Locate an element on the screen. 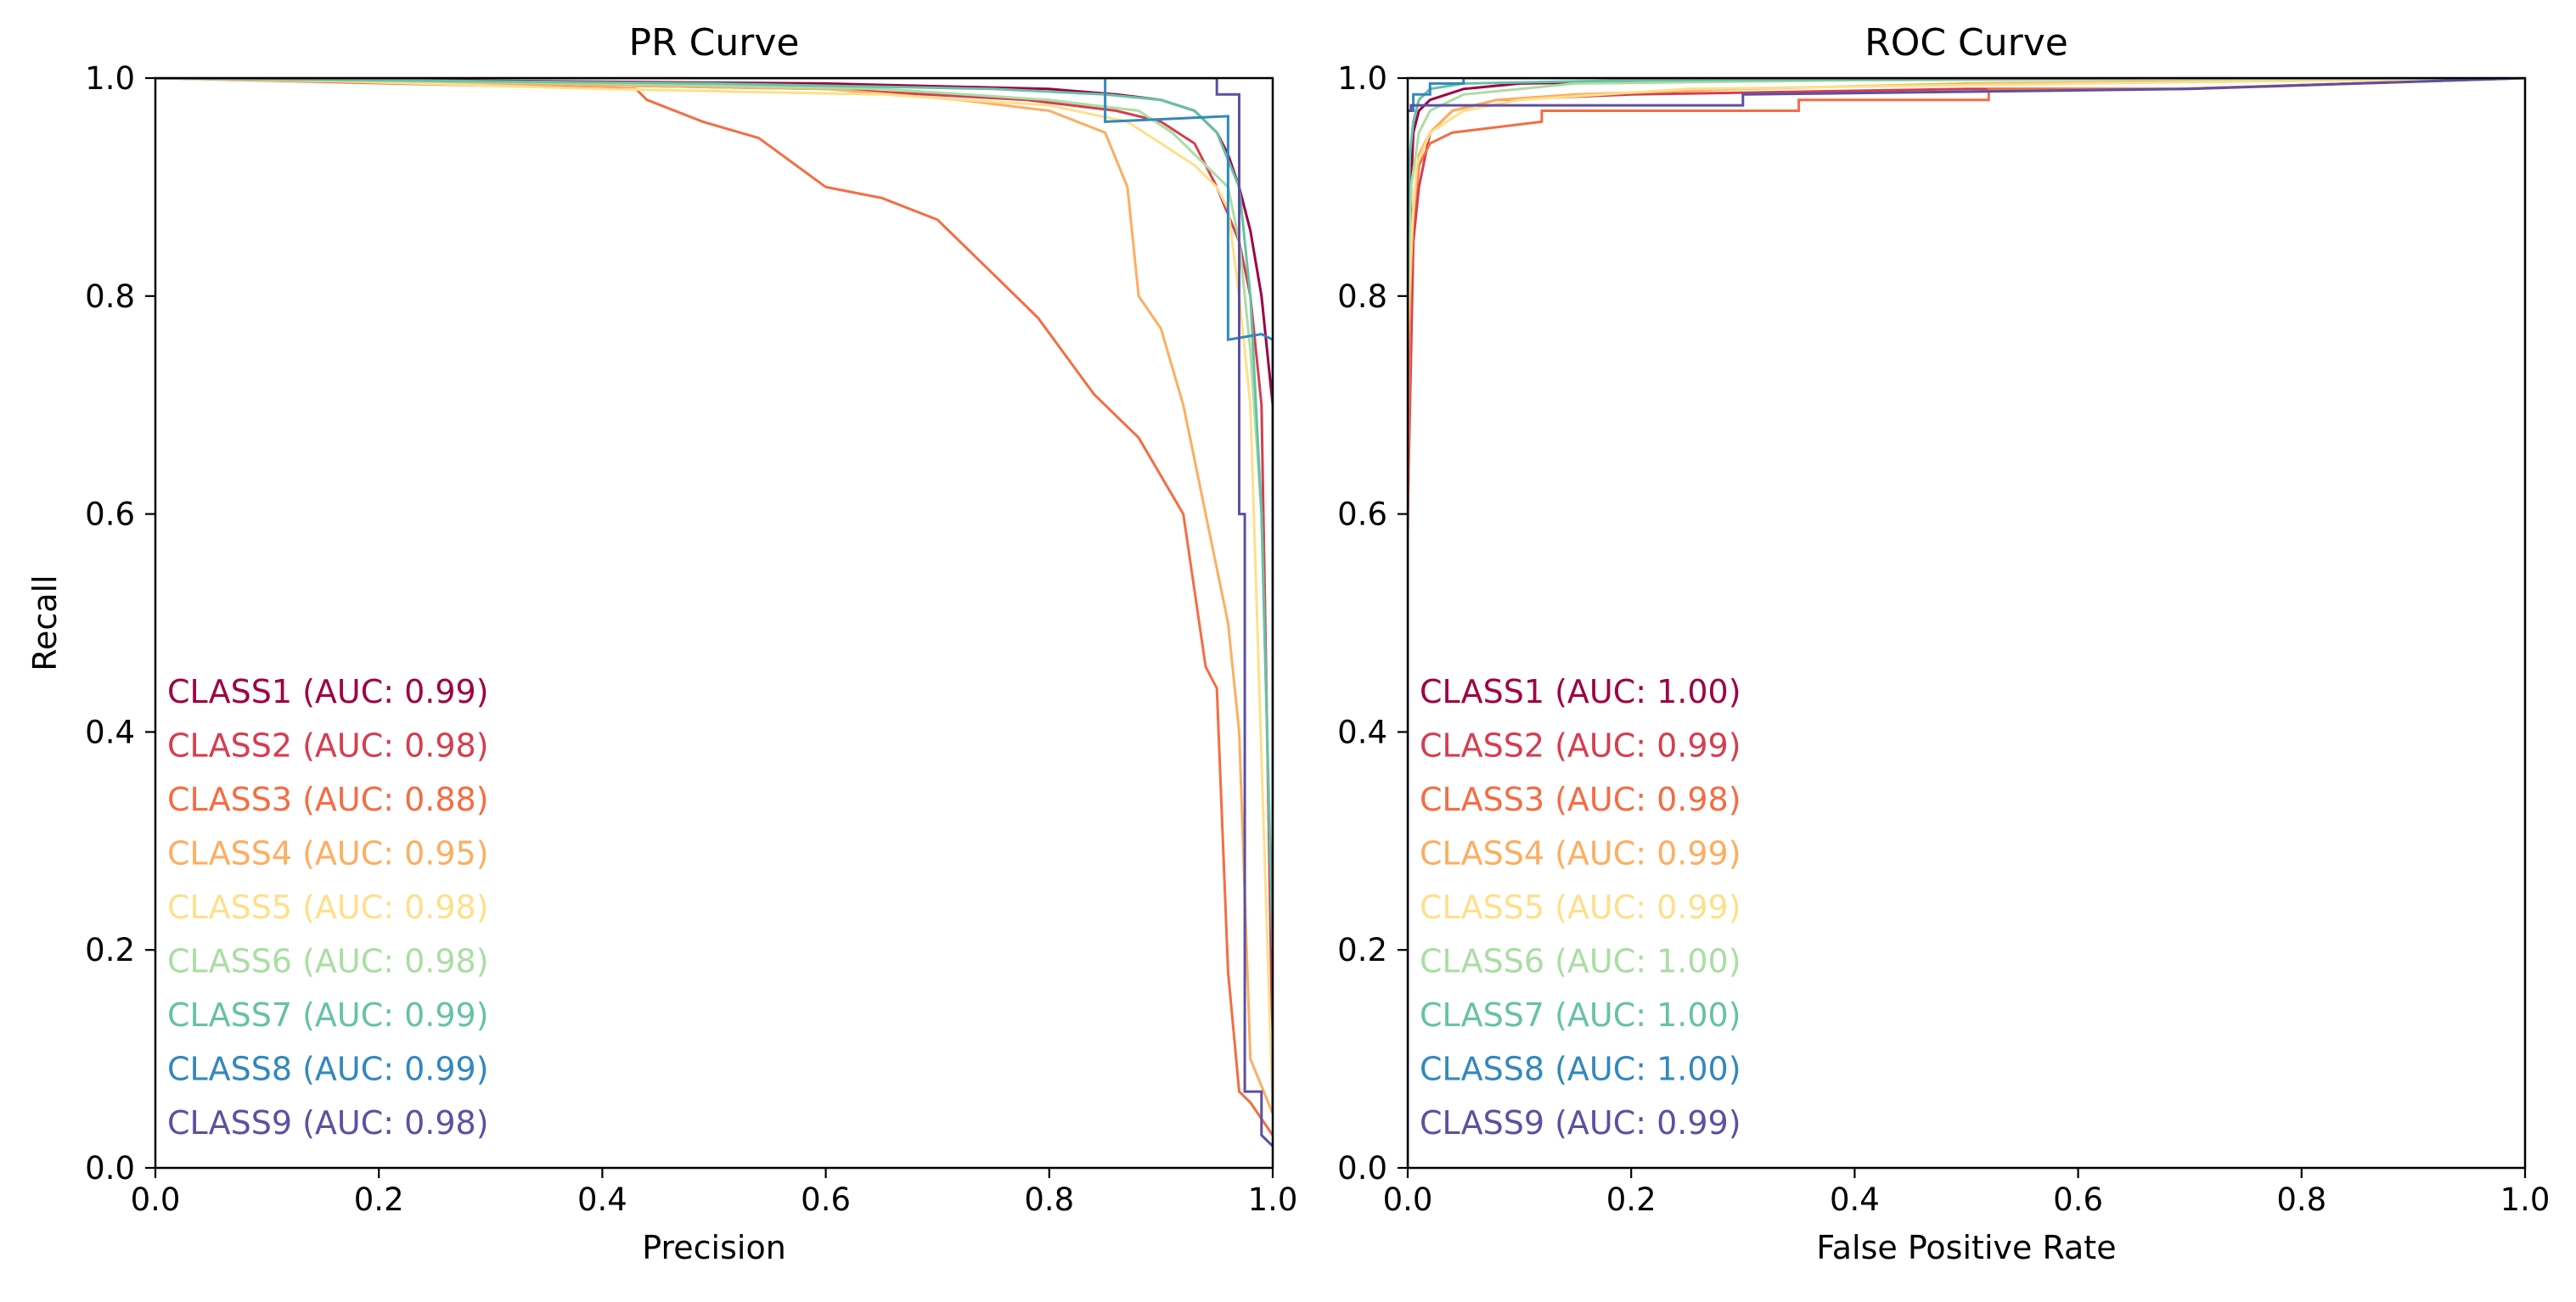  pr-x-tick-label: 0.6 is located at coordinates (826, 1199).